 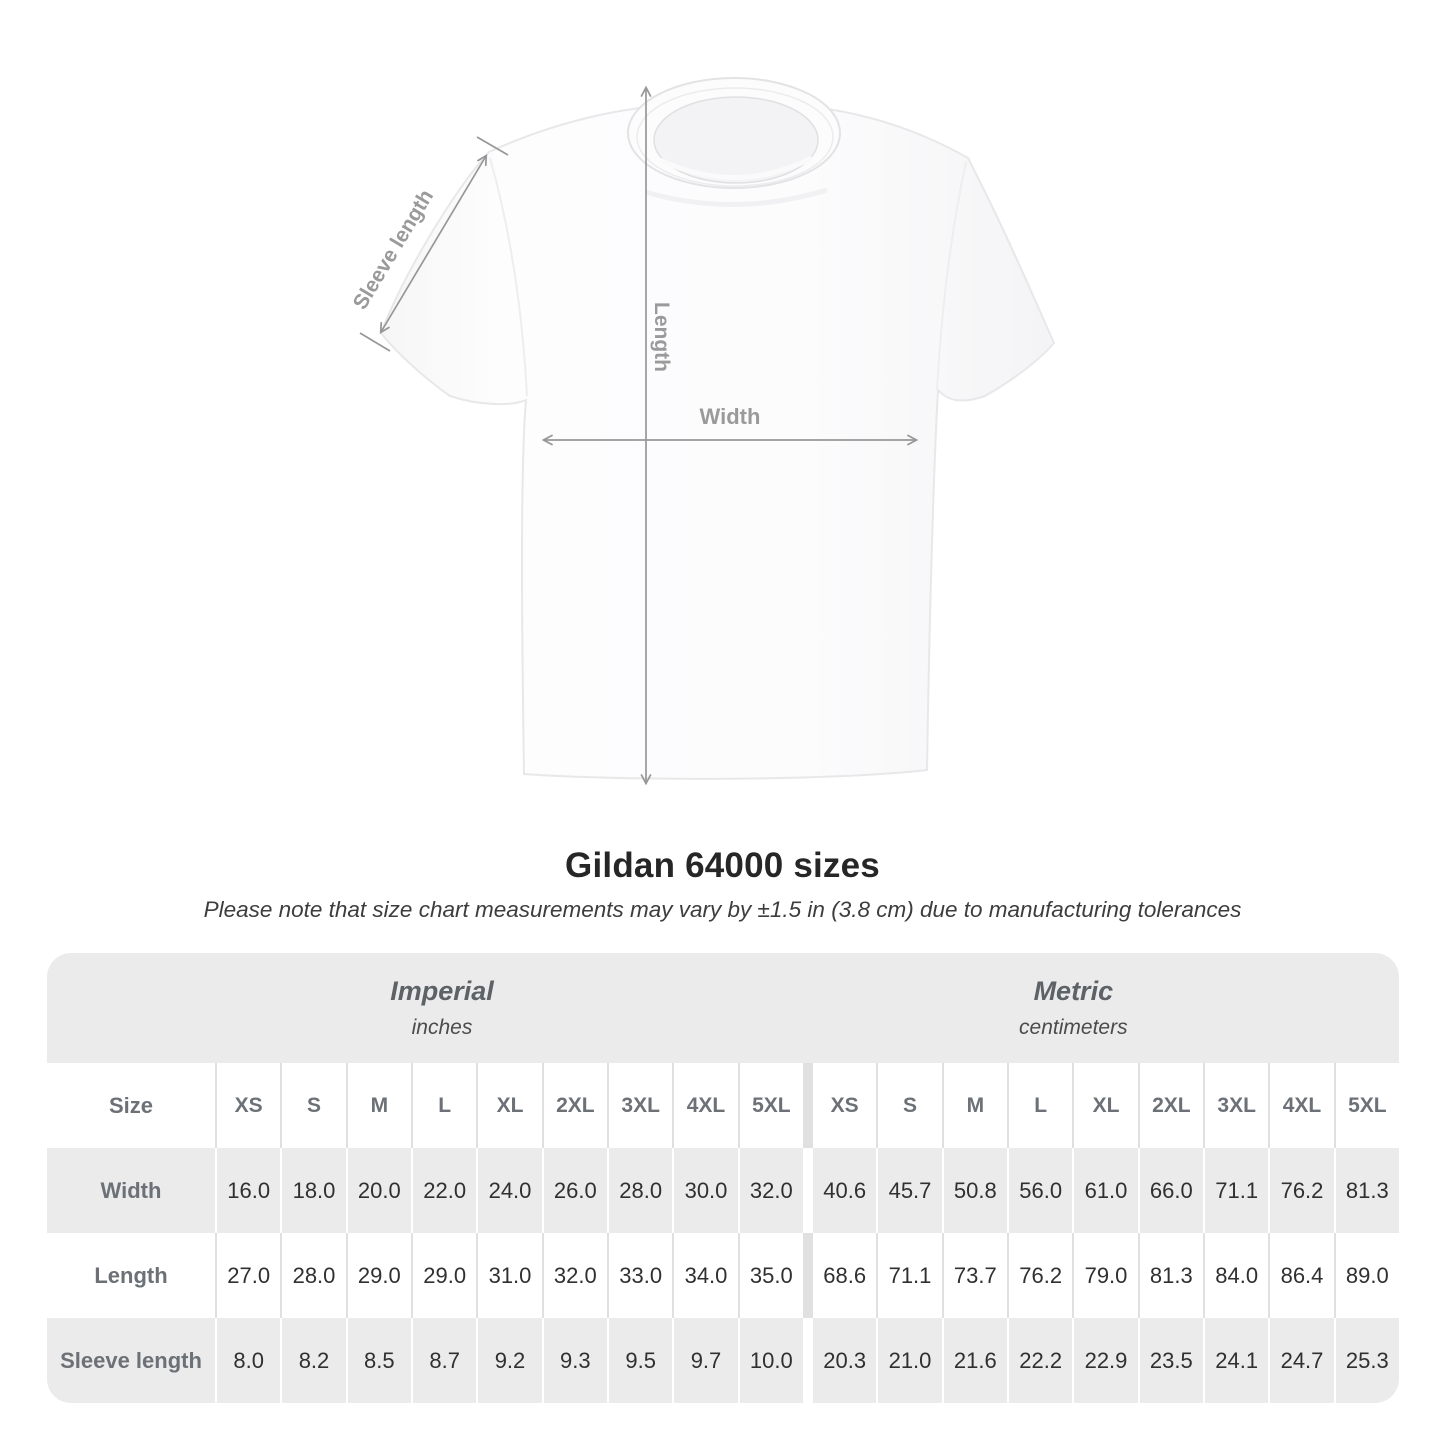 What do you see at coordinates (910, 1190) in the screenshot?
I see `value-cell: 45.7` at bounding box center [910, 1190].